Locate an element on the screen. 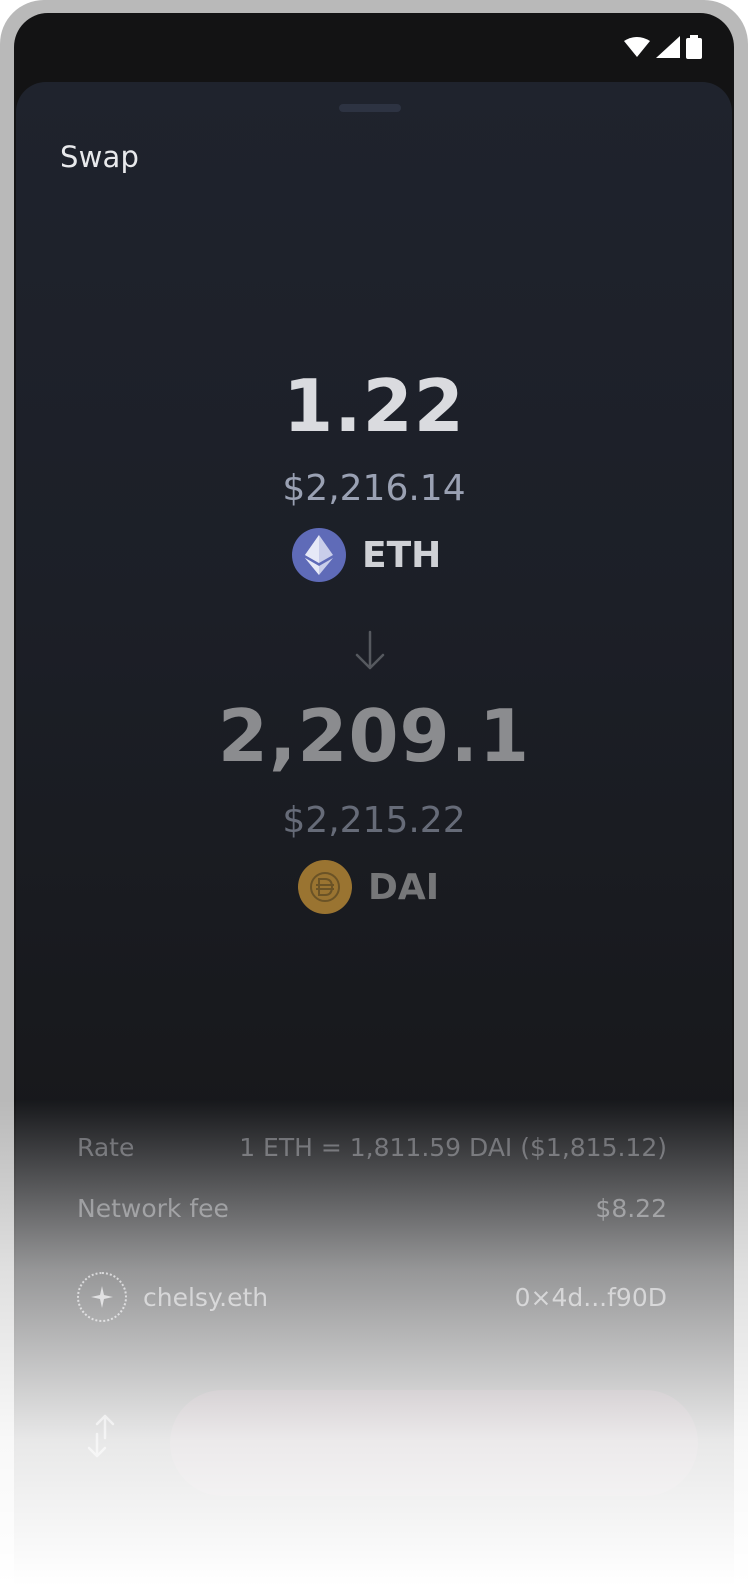  wallet-address: 0×4d...f90D is located at coordinates (590, 1297).